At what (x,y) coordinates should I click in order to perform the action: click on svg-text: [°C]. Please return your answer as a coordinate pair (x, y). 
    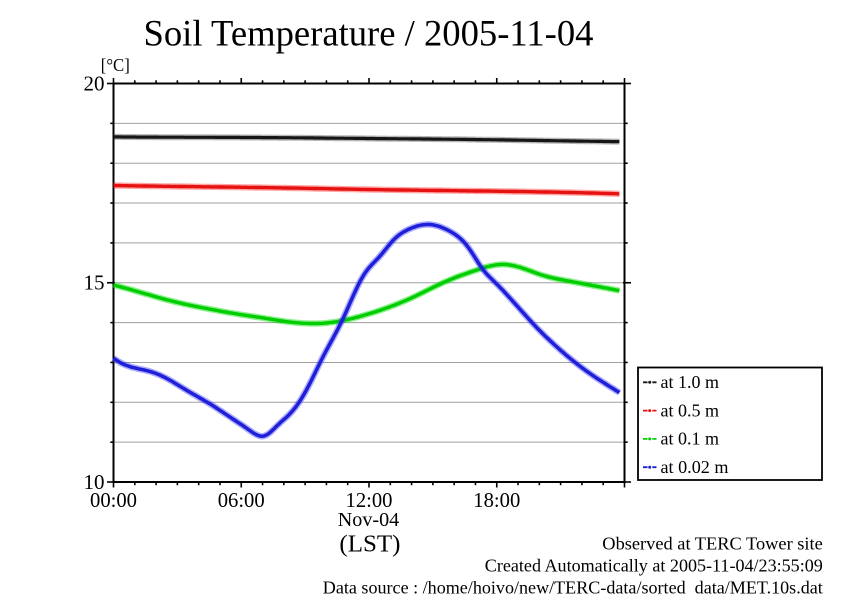
    Looking at the image, I should click on (115, 65).